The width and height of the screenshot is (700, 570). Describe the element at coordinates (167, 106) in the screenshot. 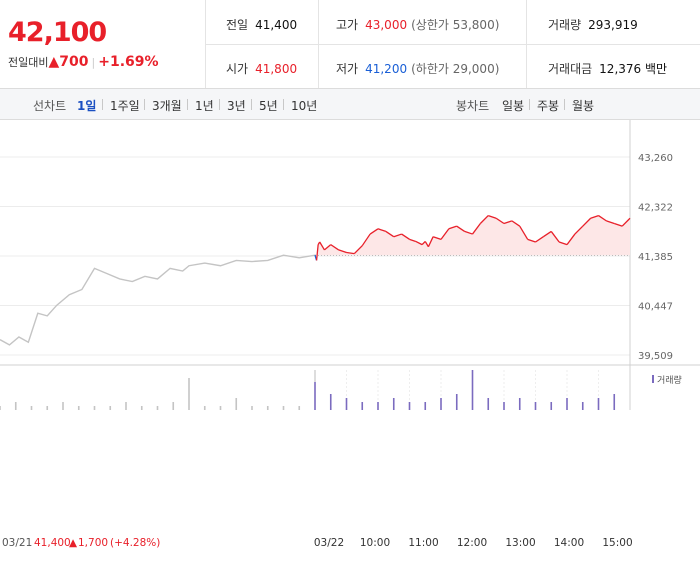

I see `tab-3m: 3개월` at that location.